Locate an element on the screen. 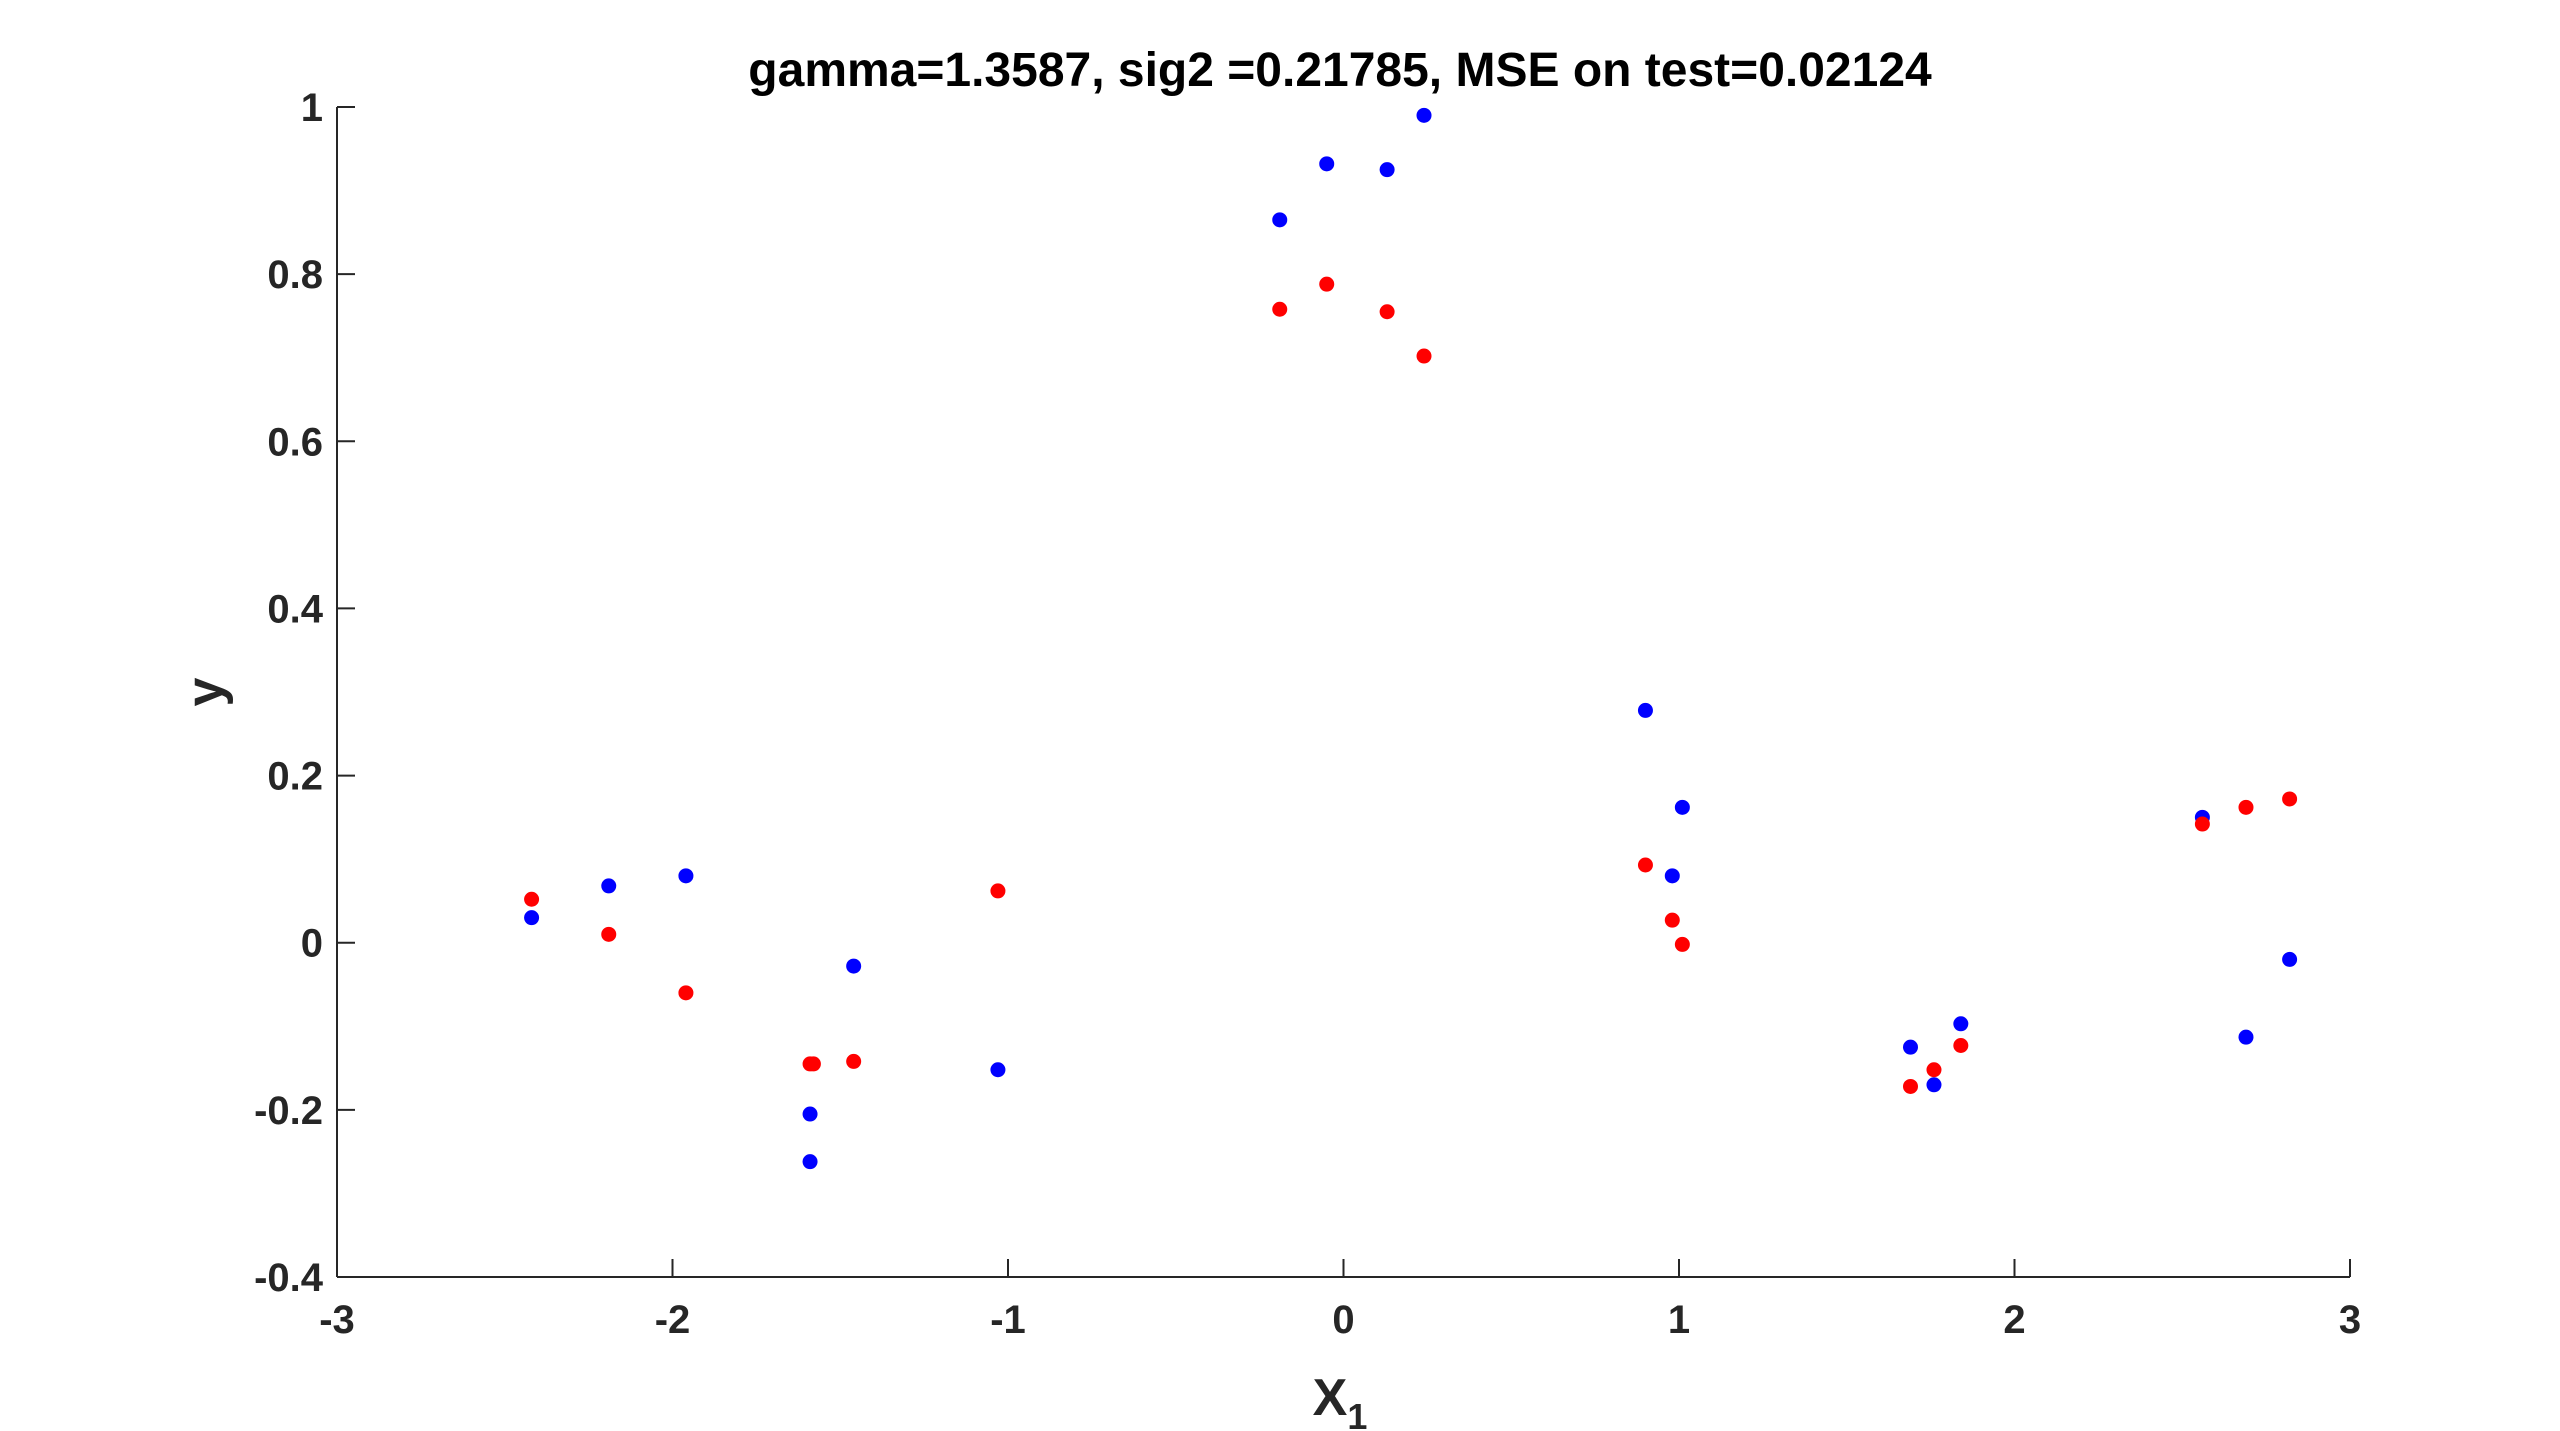 Image resolution: width=2560 pixels, height=1431 pixels. y-ticks: -0.4 -0.2 0 0.2 0.4 0.6 0.8 1 is located at coordinates (304, 693).